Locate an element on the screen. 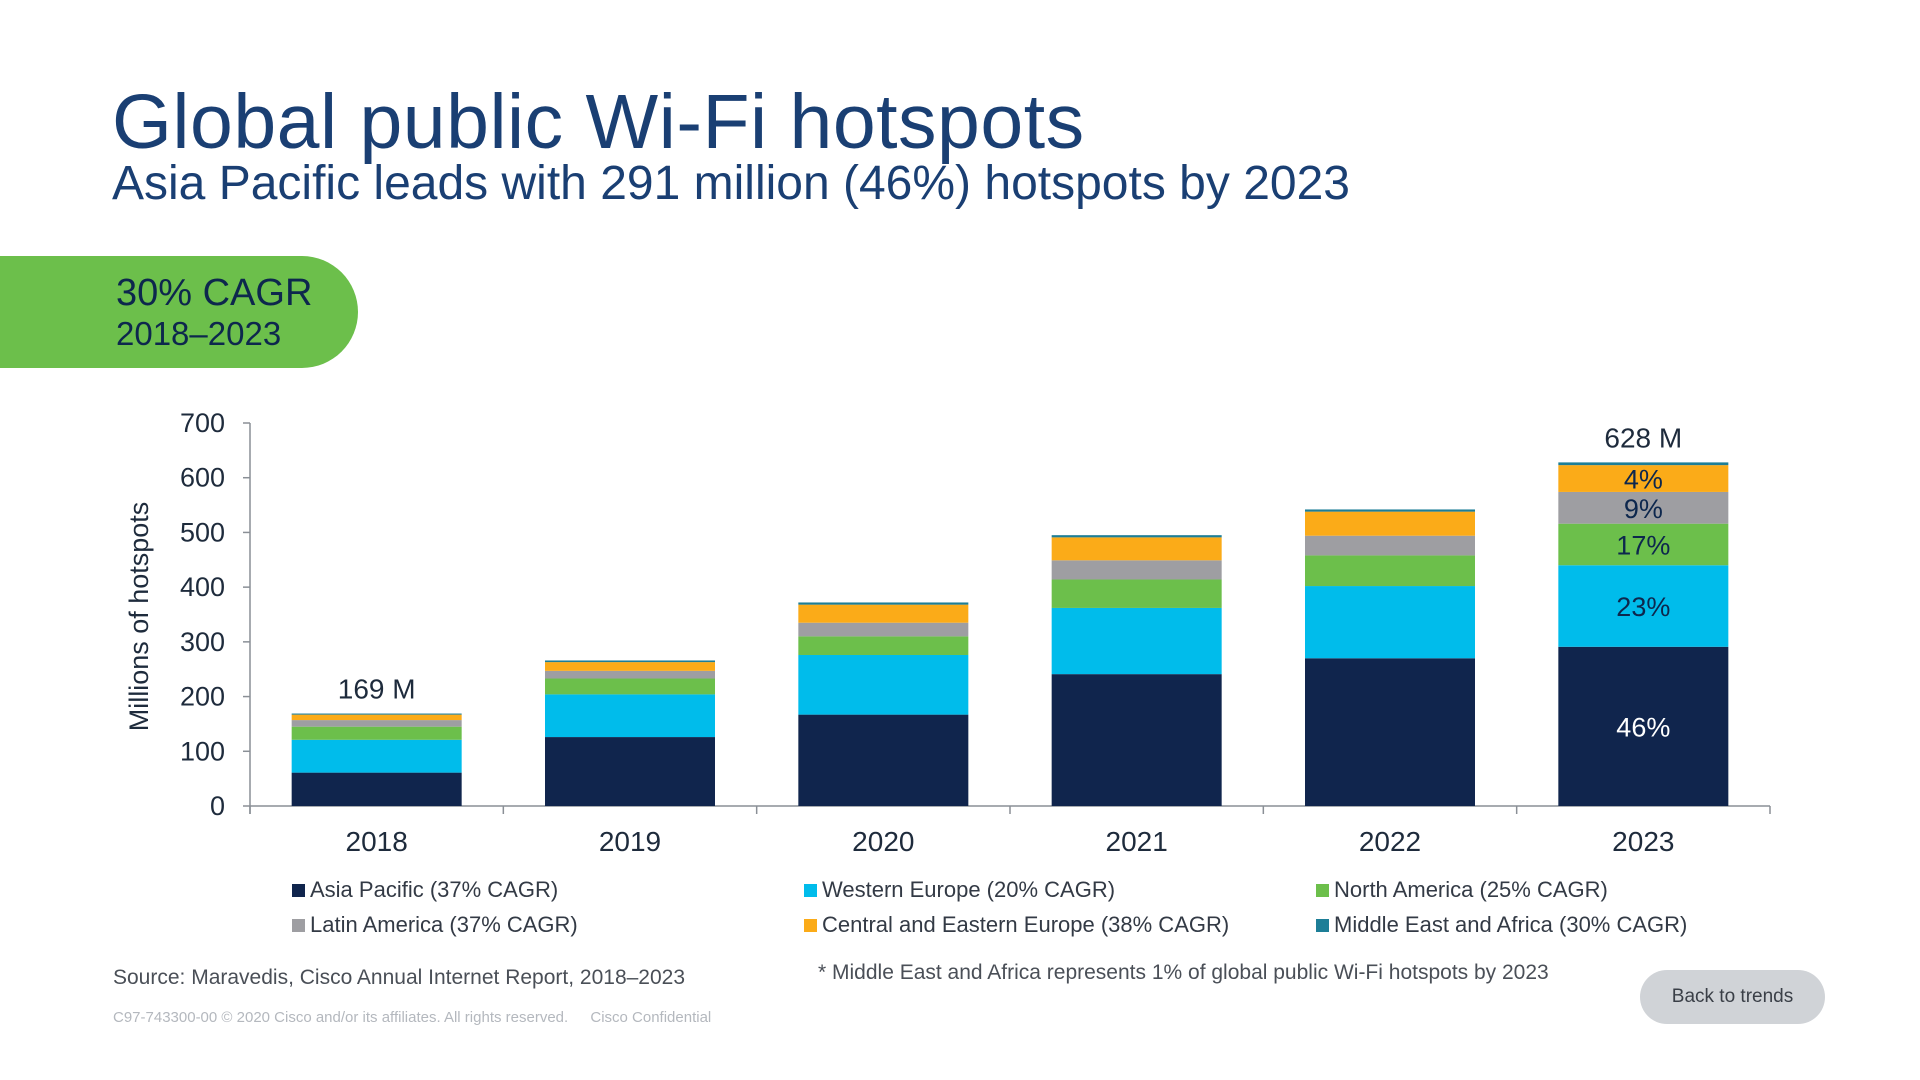 The height and width of the screenshot is (1080, 1920). y-tick-label: 600 is located at coordinates (202, 478).